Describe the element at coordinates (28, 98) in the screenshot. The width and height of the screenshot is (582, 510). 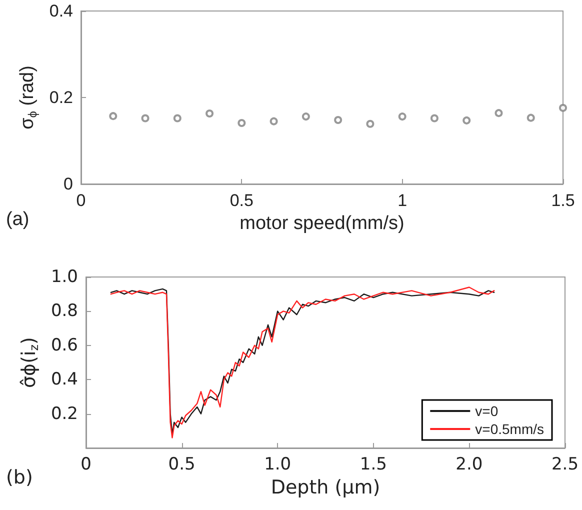
I see `y-axis-title: σϕ (rad)` at that location.